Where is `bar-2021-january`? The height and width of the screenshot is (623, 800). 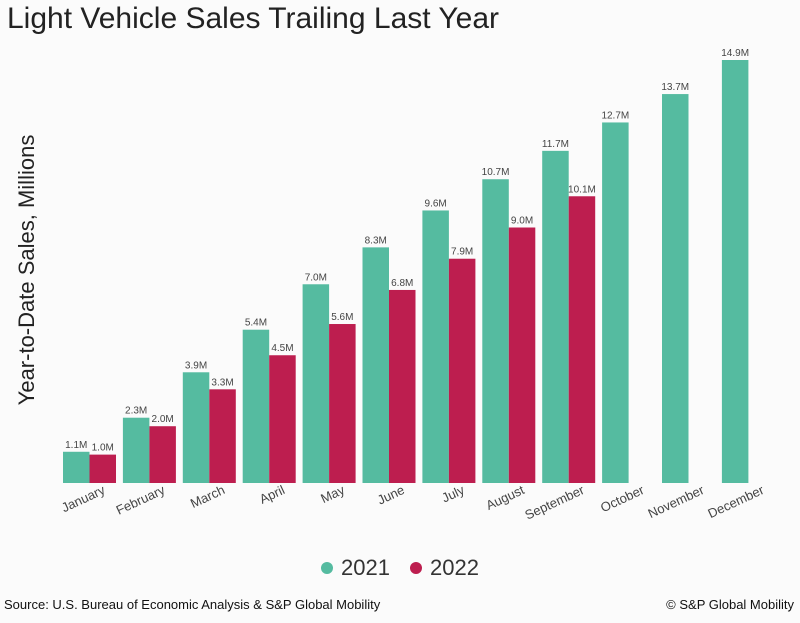
bar-2021-january is located at coordinates (76, 467).